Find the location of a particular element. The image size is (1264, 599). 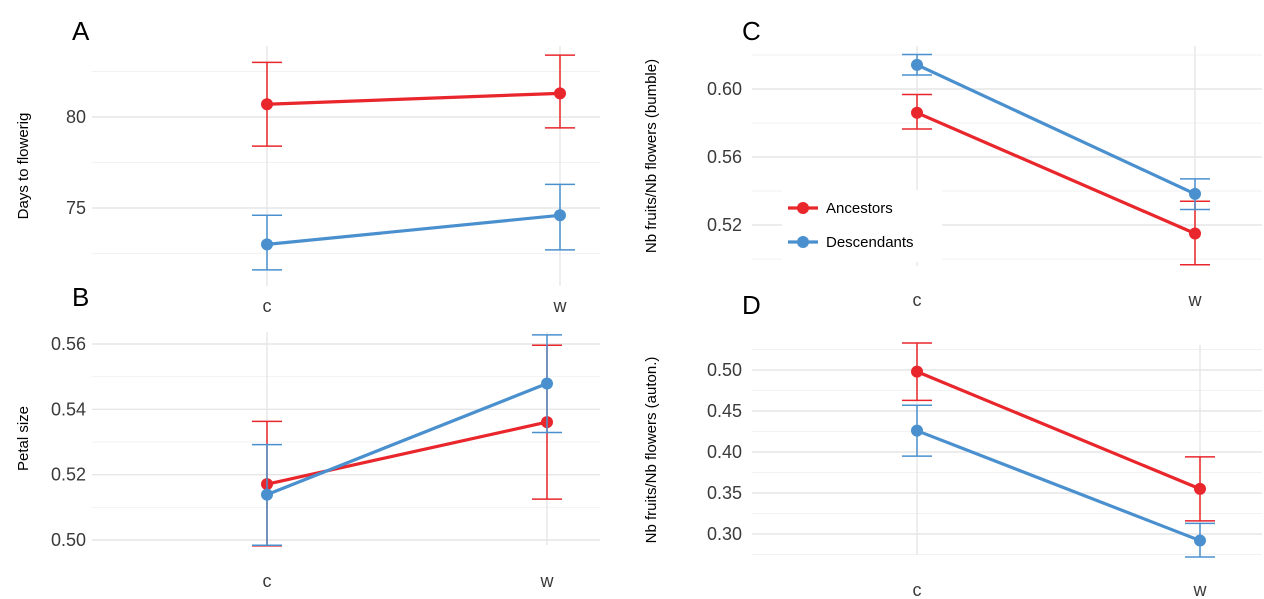

y-tick-label: 0.60 is located at coordinates (724, 89).